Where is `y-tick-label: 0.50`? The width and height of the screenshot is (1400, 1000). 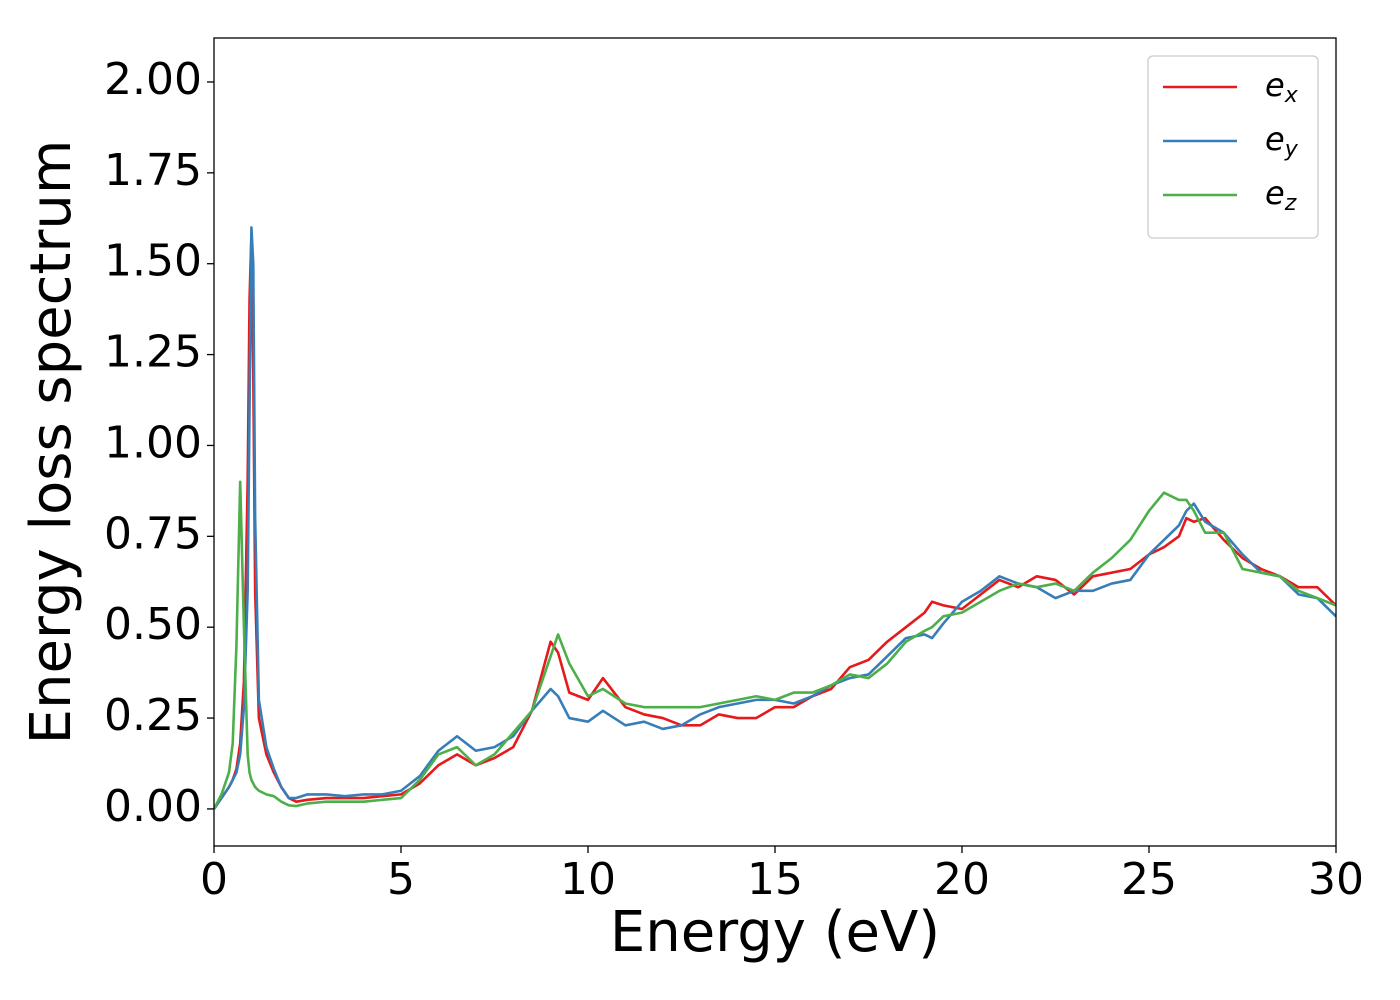
y-tick-label: 0.50 is located at coordinates (153, 624).